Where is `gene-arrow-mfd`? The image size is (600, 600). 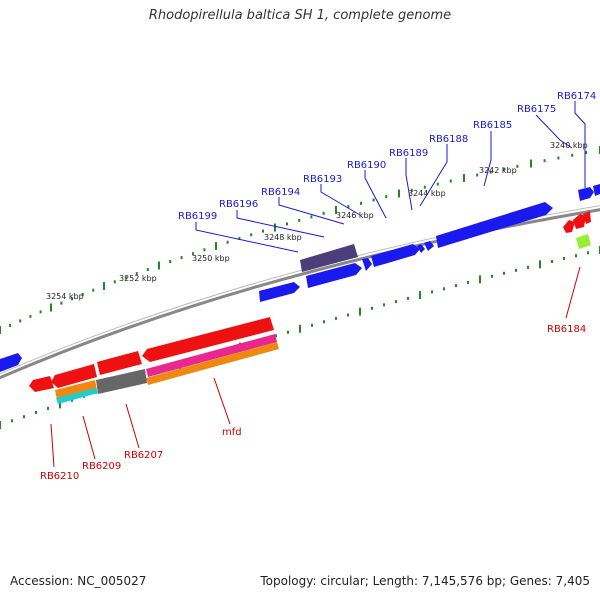 gene-arrow-mfd is located at coordinates (208, 339).